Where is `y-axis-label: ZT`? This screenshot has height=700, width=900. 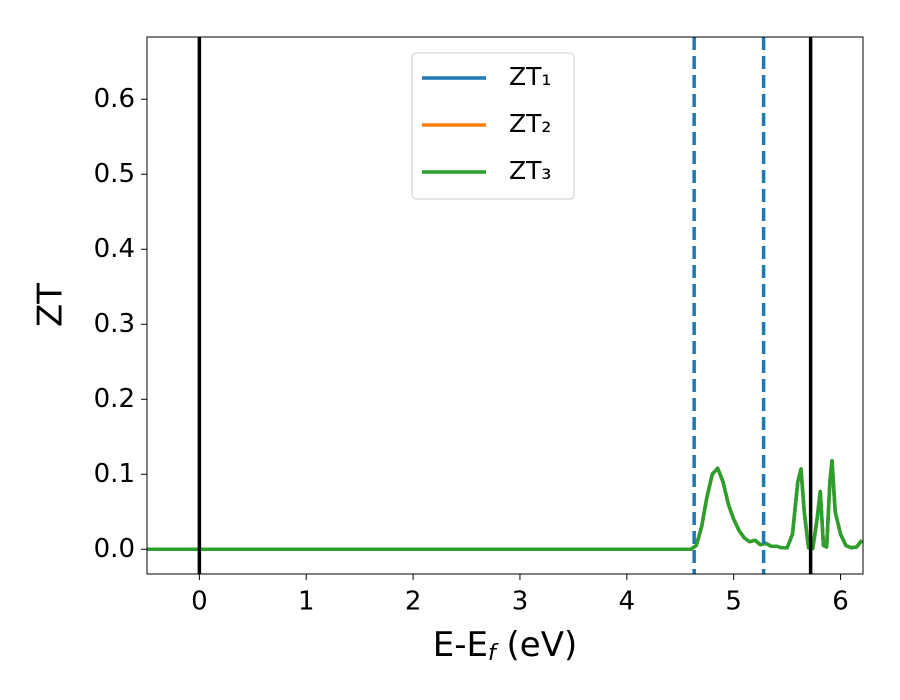 y-axis-label: ZT is located at coordinates (51, 305).